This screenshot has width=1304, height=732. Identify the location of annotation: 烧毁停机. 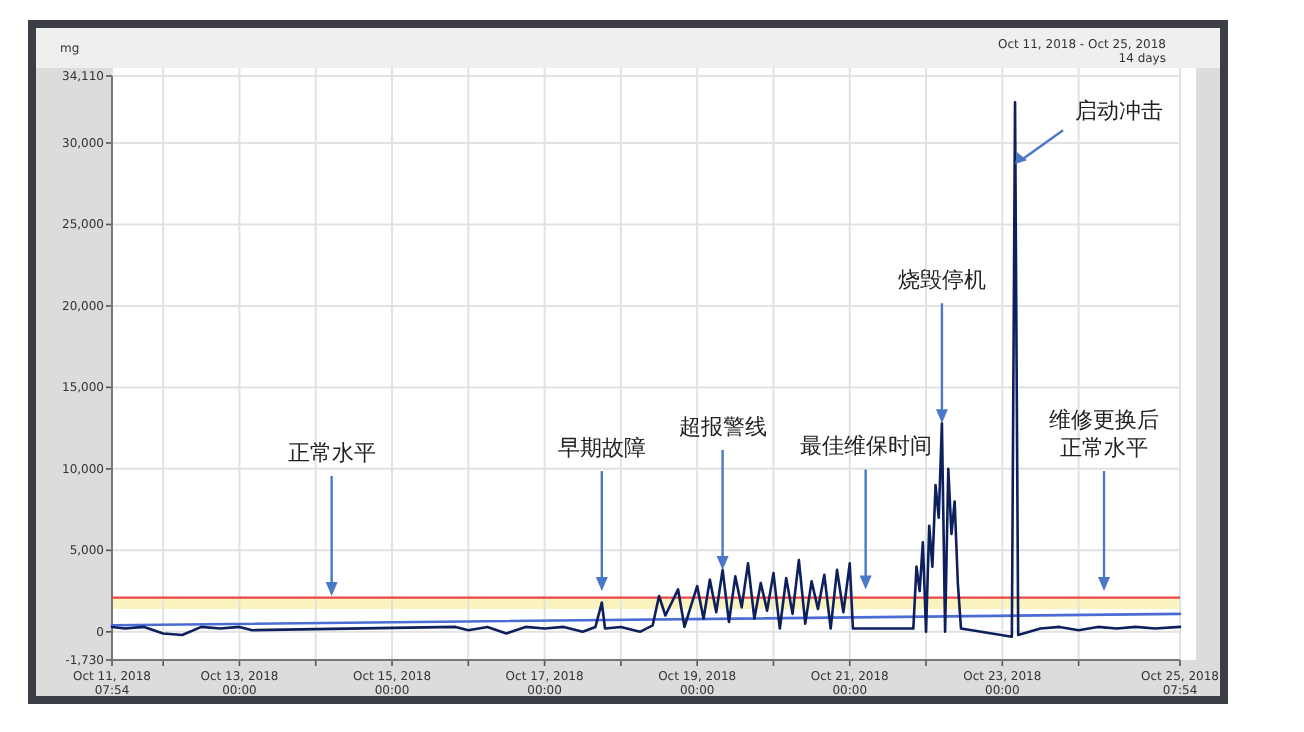
(941, 280).